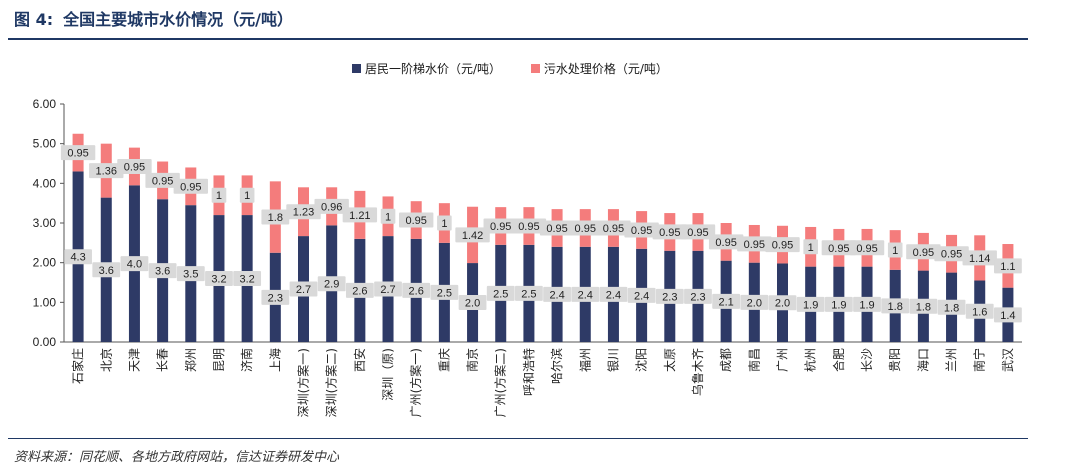  What do you see at coordinates (45, 144) in the screenshot?
I see `y-tick-label: 5.00` at bounding box center [45, 144].